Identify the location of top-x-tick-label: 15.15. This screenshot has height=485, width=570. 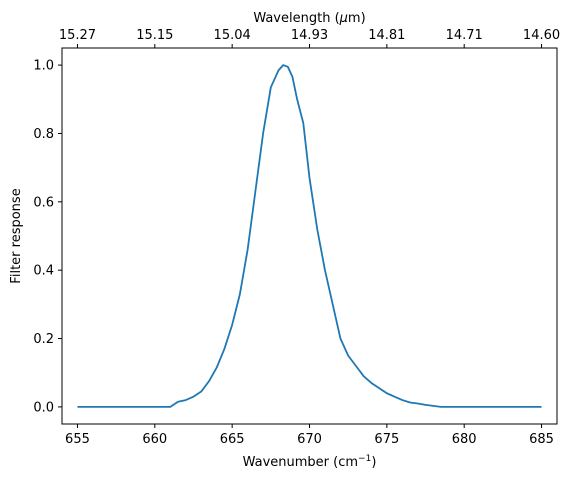
(154, 35).